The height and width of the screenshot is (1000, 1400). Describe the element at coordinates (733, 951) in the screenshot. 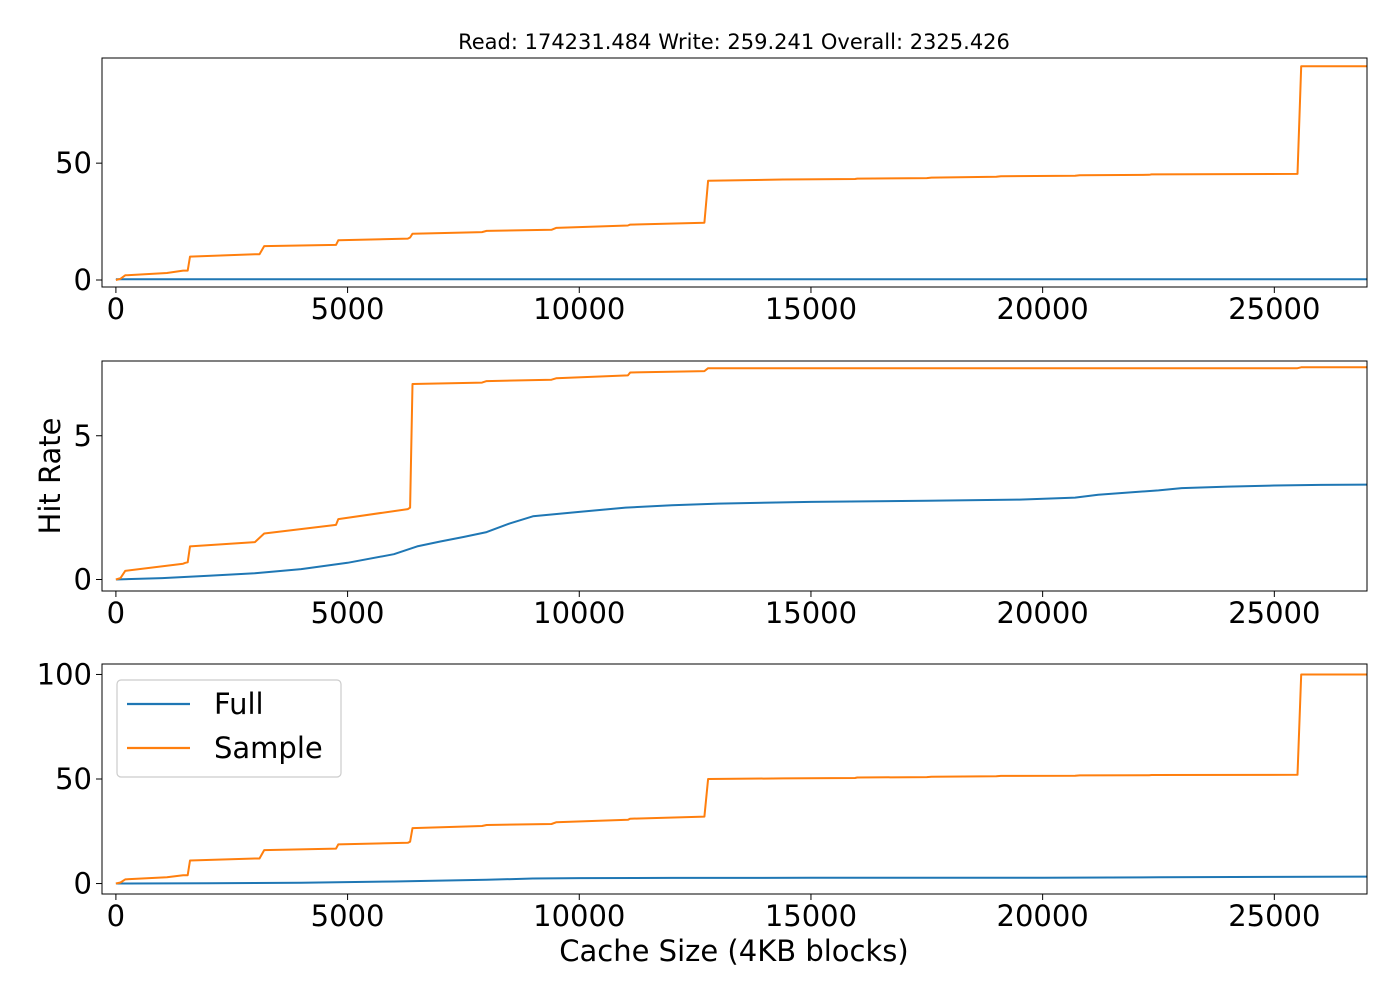

I see `x-axis-label: Cache Size (4KB blocks)` at that location.